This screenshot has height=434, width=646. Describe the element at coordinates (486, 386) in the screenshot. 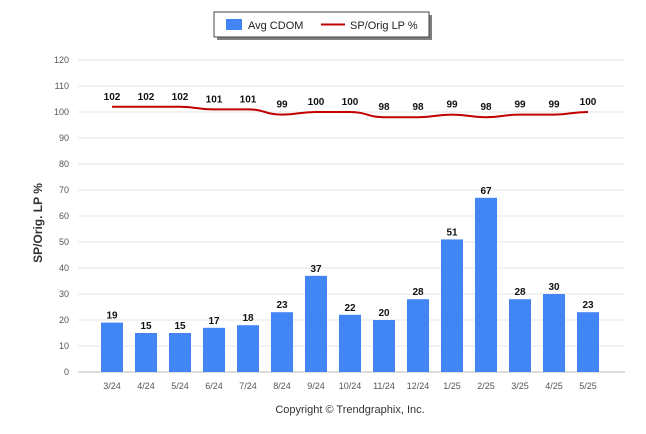

I see `x-tick-label: 2/25` at that location.